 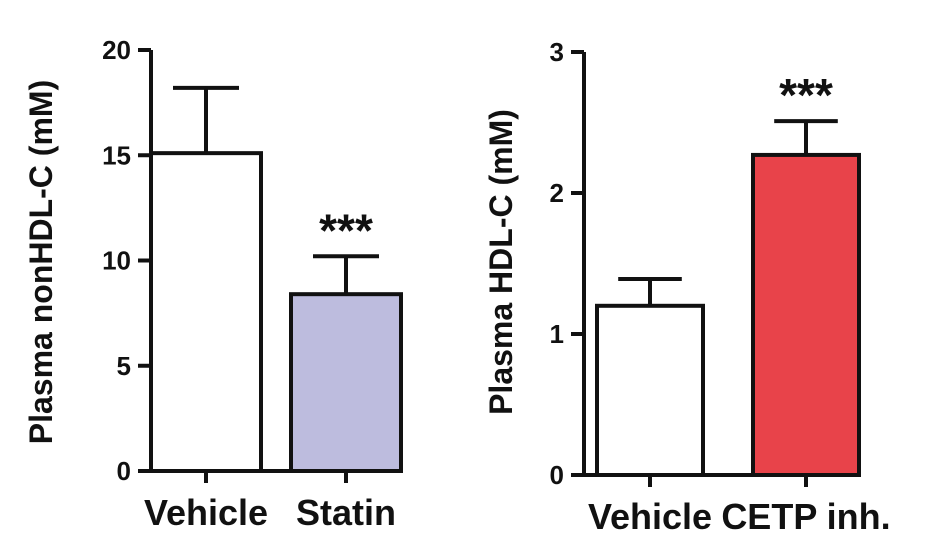 What do you see at coordinates (116, 155) in the screenshot?
I see `y-tick-label: 15` at bounding box center [116, 155].